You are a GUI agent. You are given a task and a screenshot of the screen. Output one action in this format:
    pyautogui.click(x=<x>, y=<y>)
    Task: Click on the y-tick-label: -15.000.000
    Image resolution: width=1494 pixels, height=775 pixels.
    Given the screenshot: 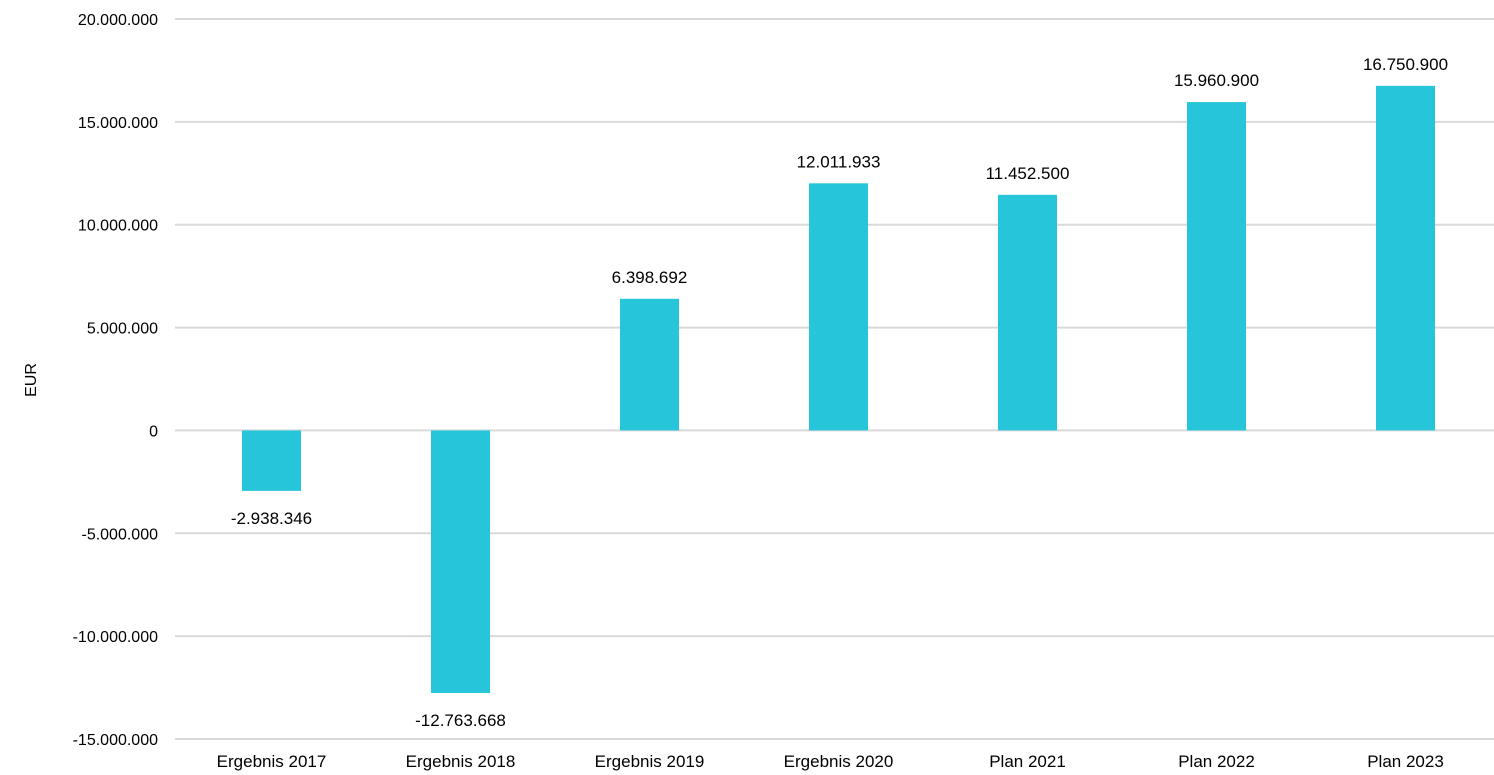 What is the action you would take?
    pyautogui.click(x=116, y=740)
    